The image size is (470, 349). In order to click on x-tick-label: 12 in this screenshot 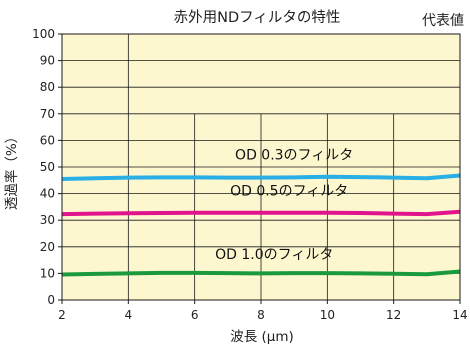, I will do `click(393, 315)`.